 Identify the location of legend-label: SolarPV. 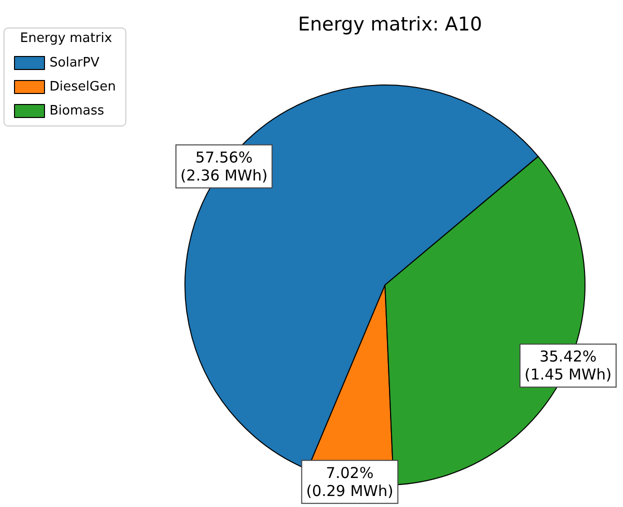
(75, 63).